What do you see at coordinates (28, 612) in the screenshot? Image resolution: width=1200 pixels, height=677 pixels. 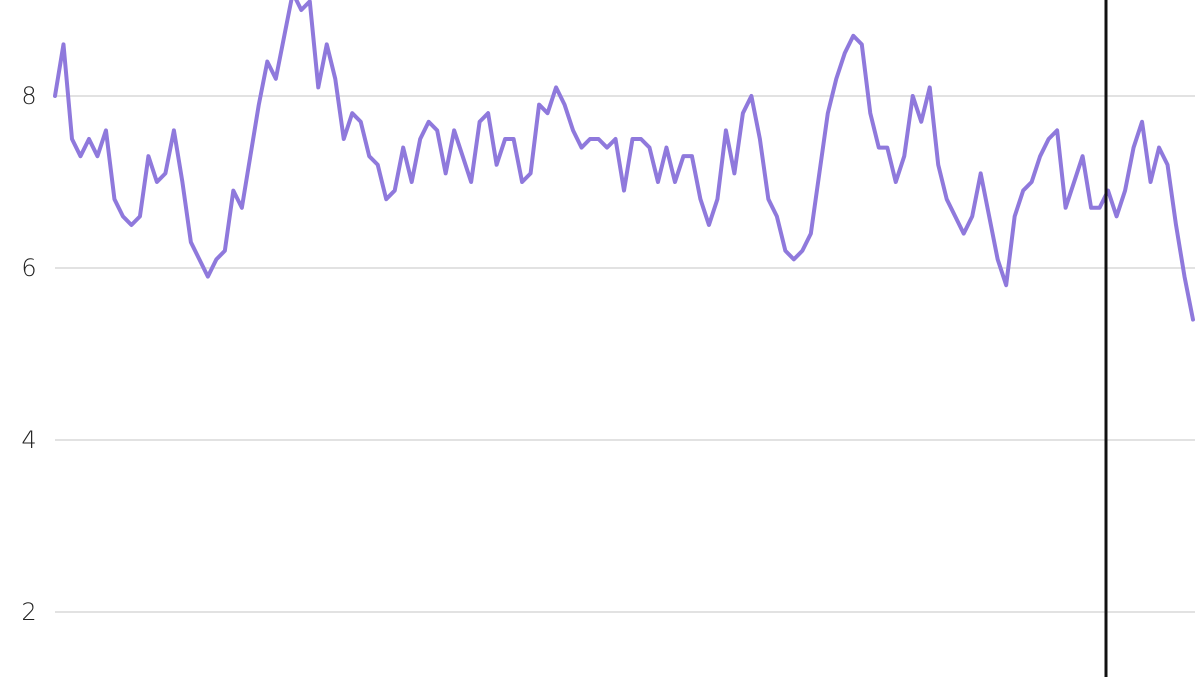 I see `y-tick-label: 2` at bounding box center [28, 612].